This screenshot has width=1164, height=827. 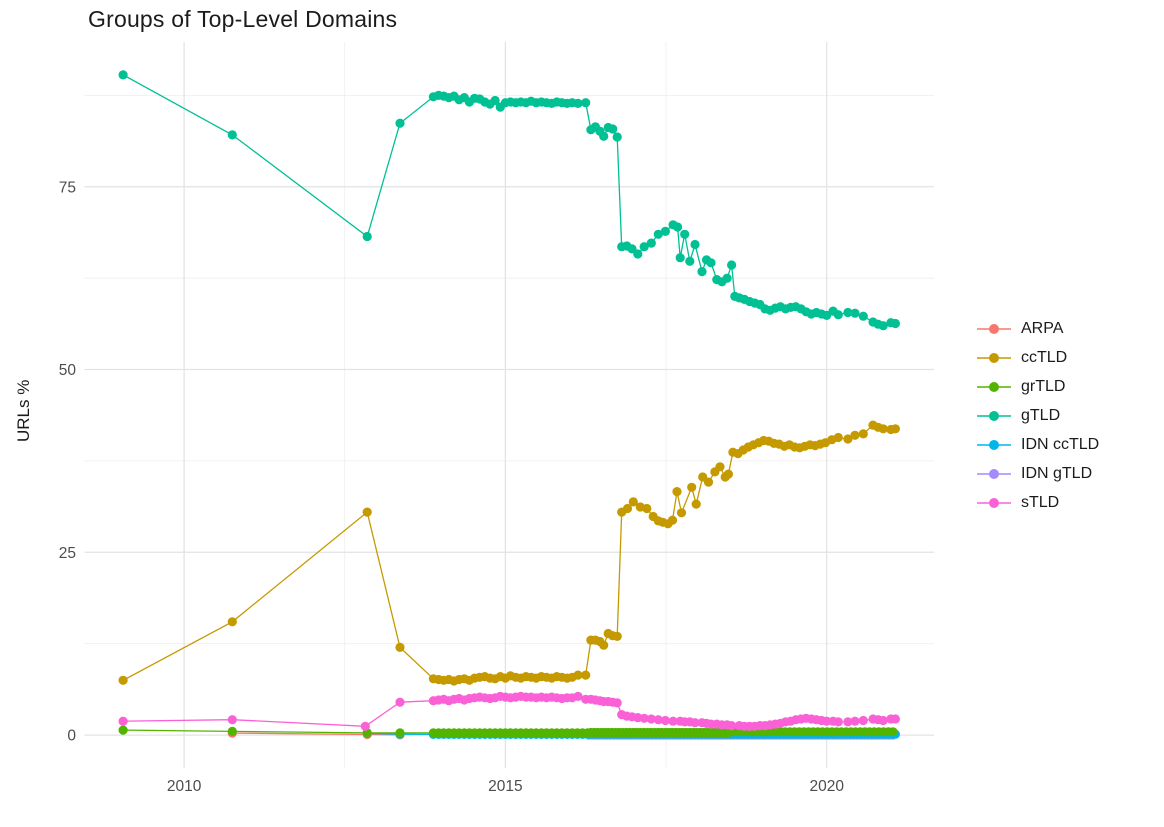 I want to click on svg-text: 25, so click(x=67, y=553).